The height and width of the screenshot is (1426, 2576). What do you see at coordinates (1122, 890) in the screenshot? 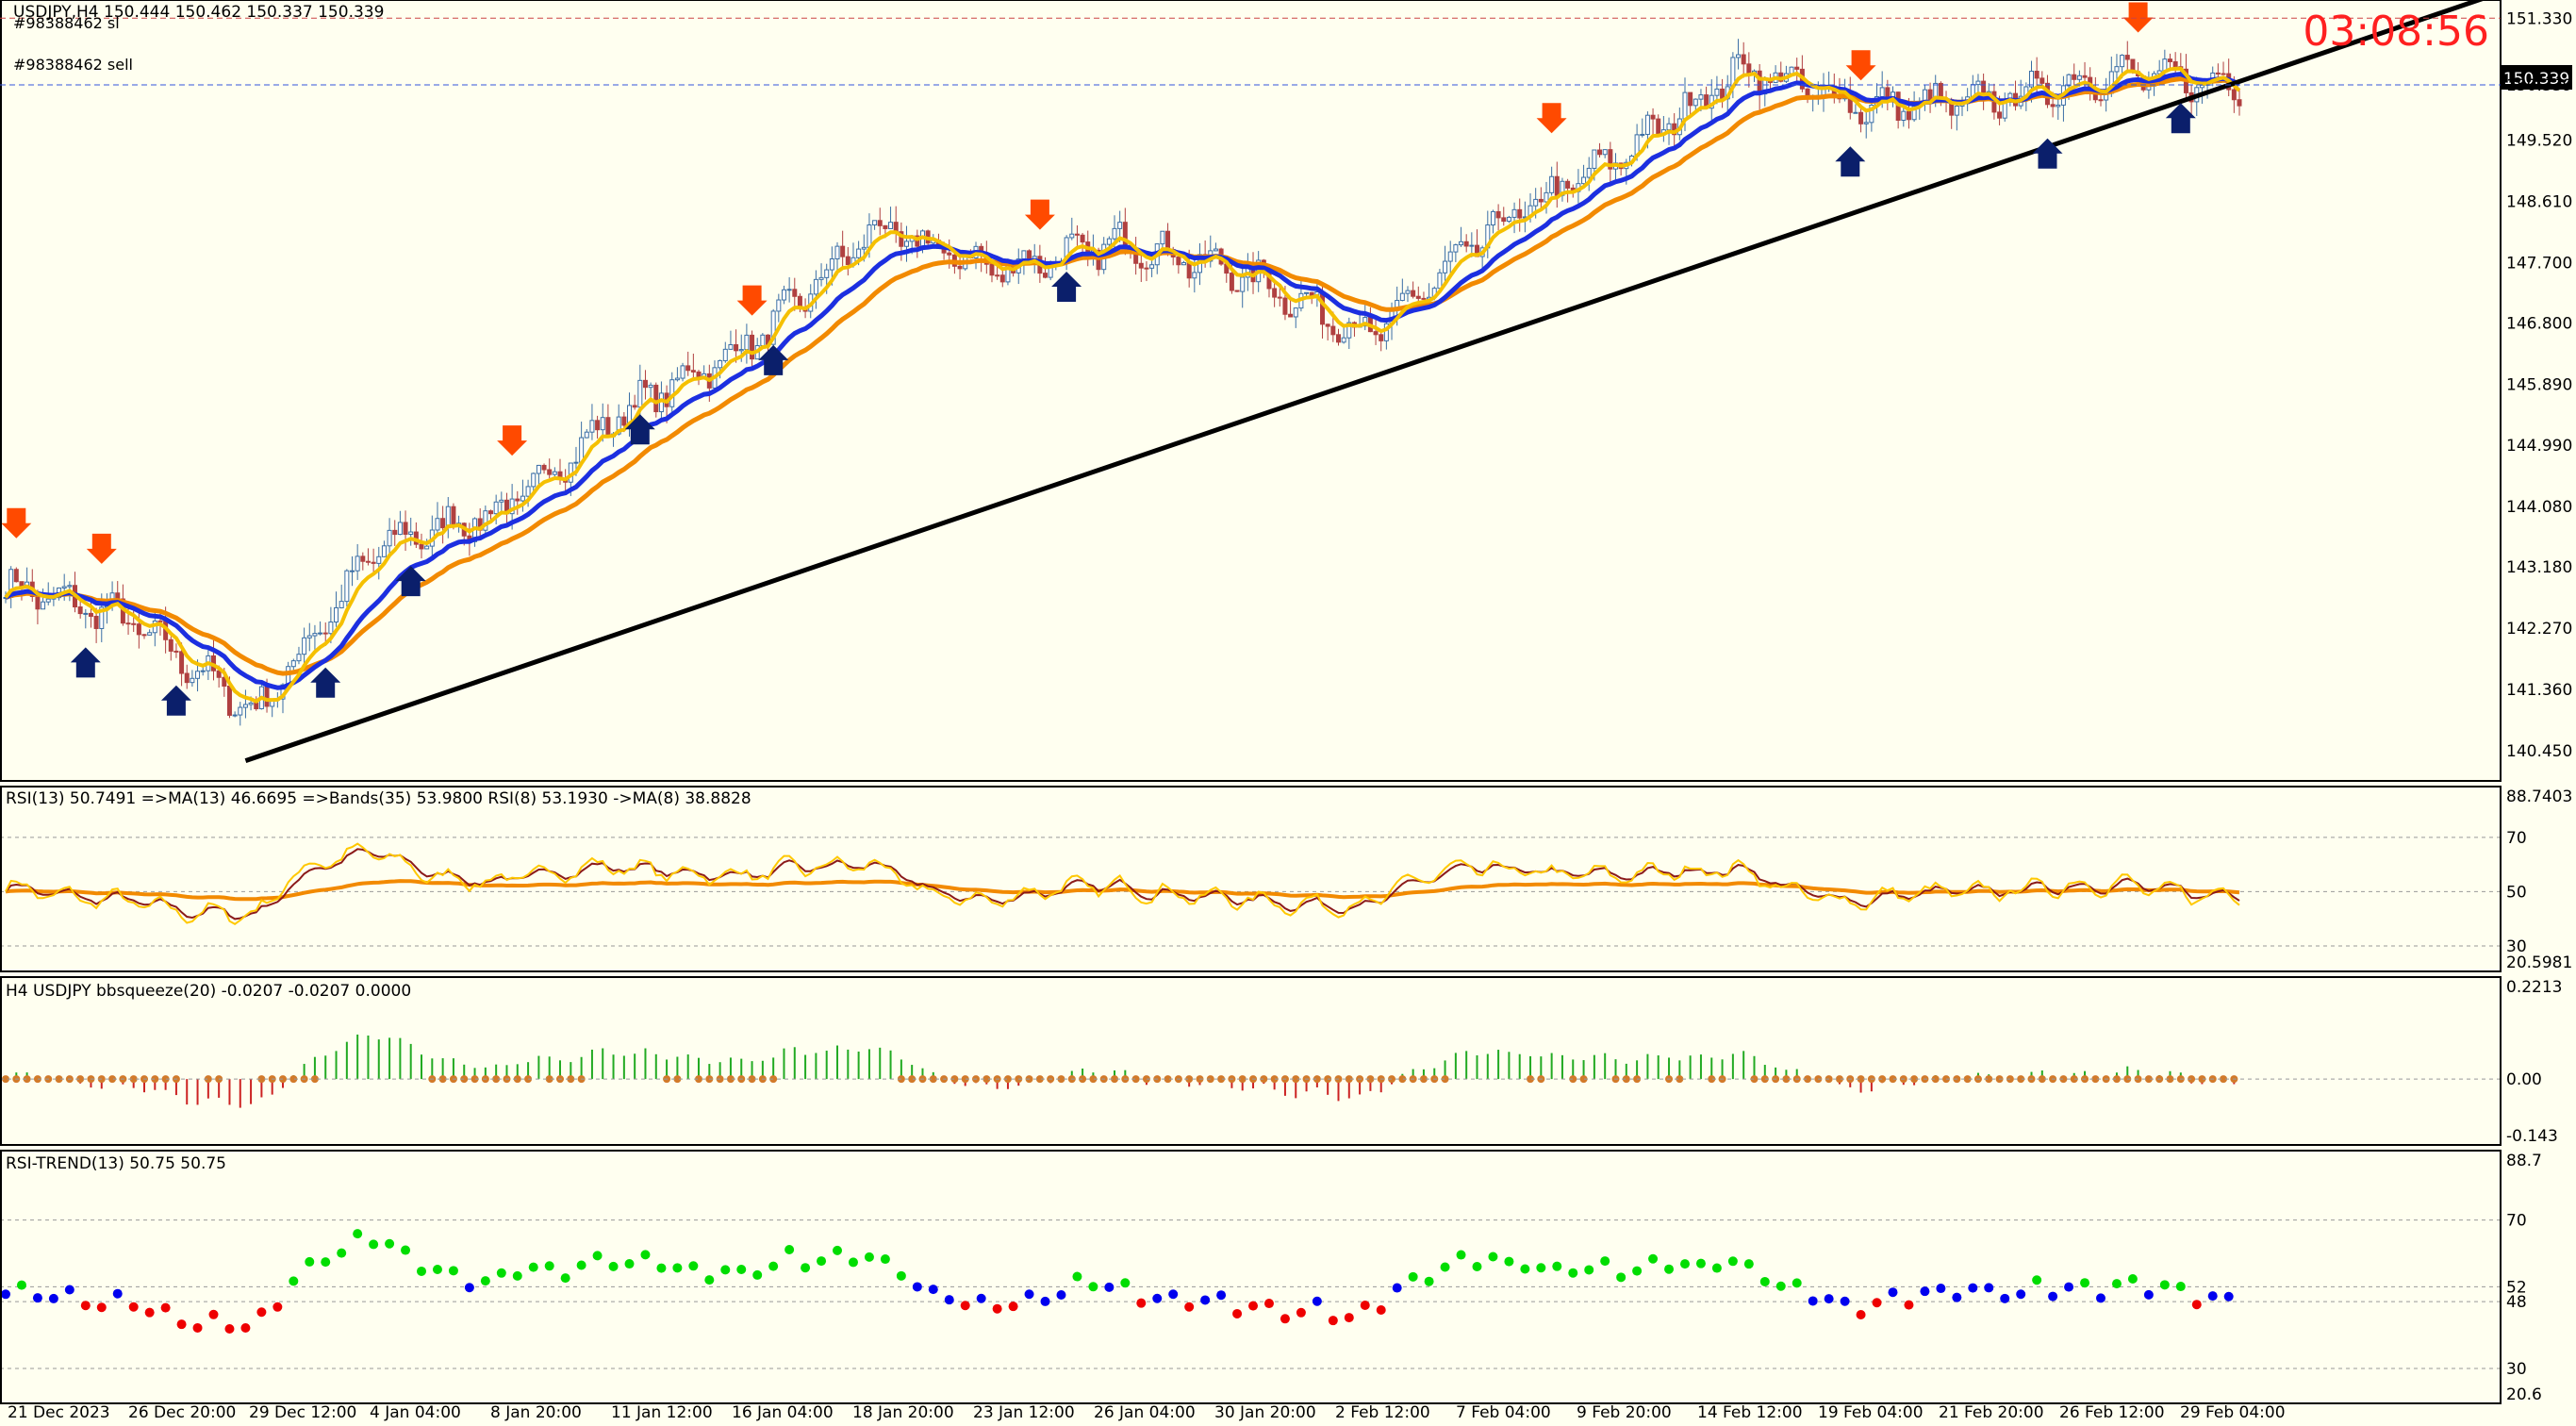
I see `rsi-bands-line` at bounding box center [1122, 890].